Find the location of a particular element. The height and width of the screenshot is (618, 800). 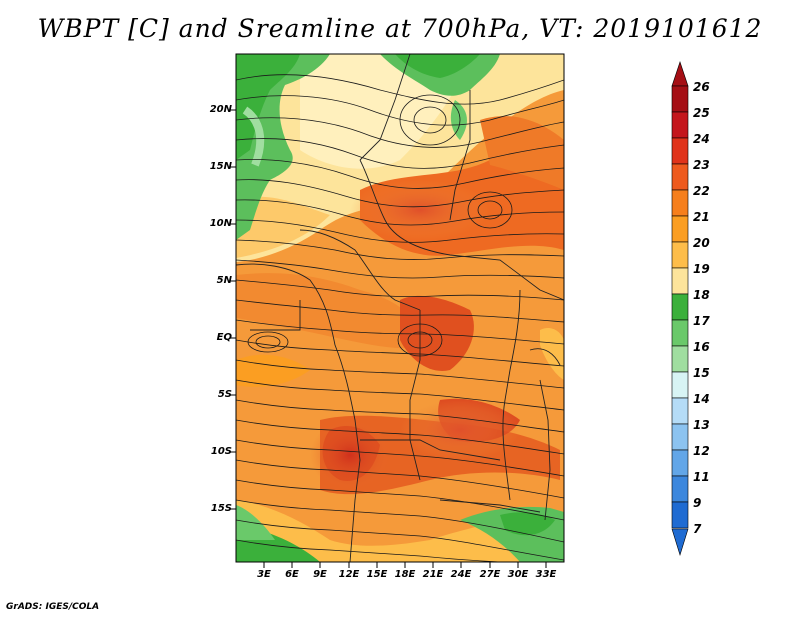

lat-label-10s: 10S is located at coordinates (221, 451).